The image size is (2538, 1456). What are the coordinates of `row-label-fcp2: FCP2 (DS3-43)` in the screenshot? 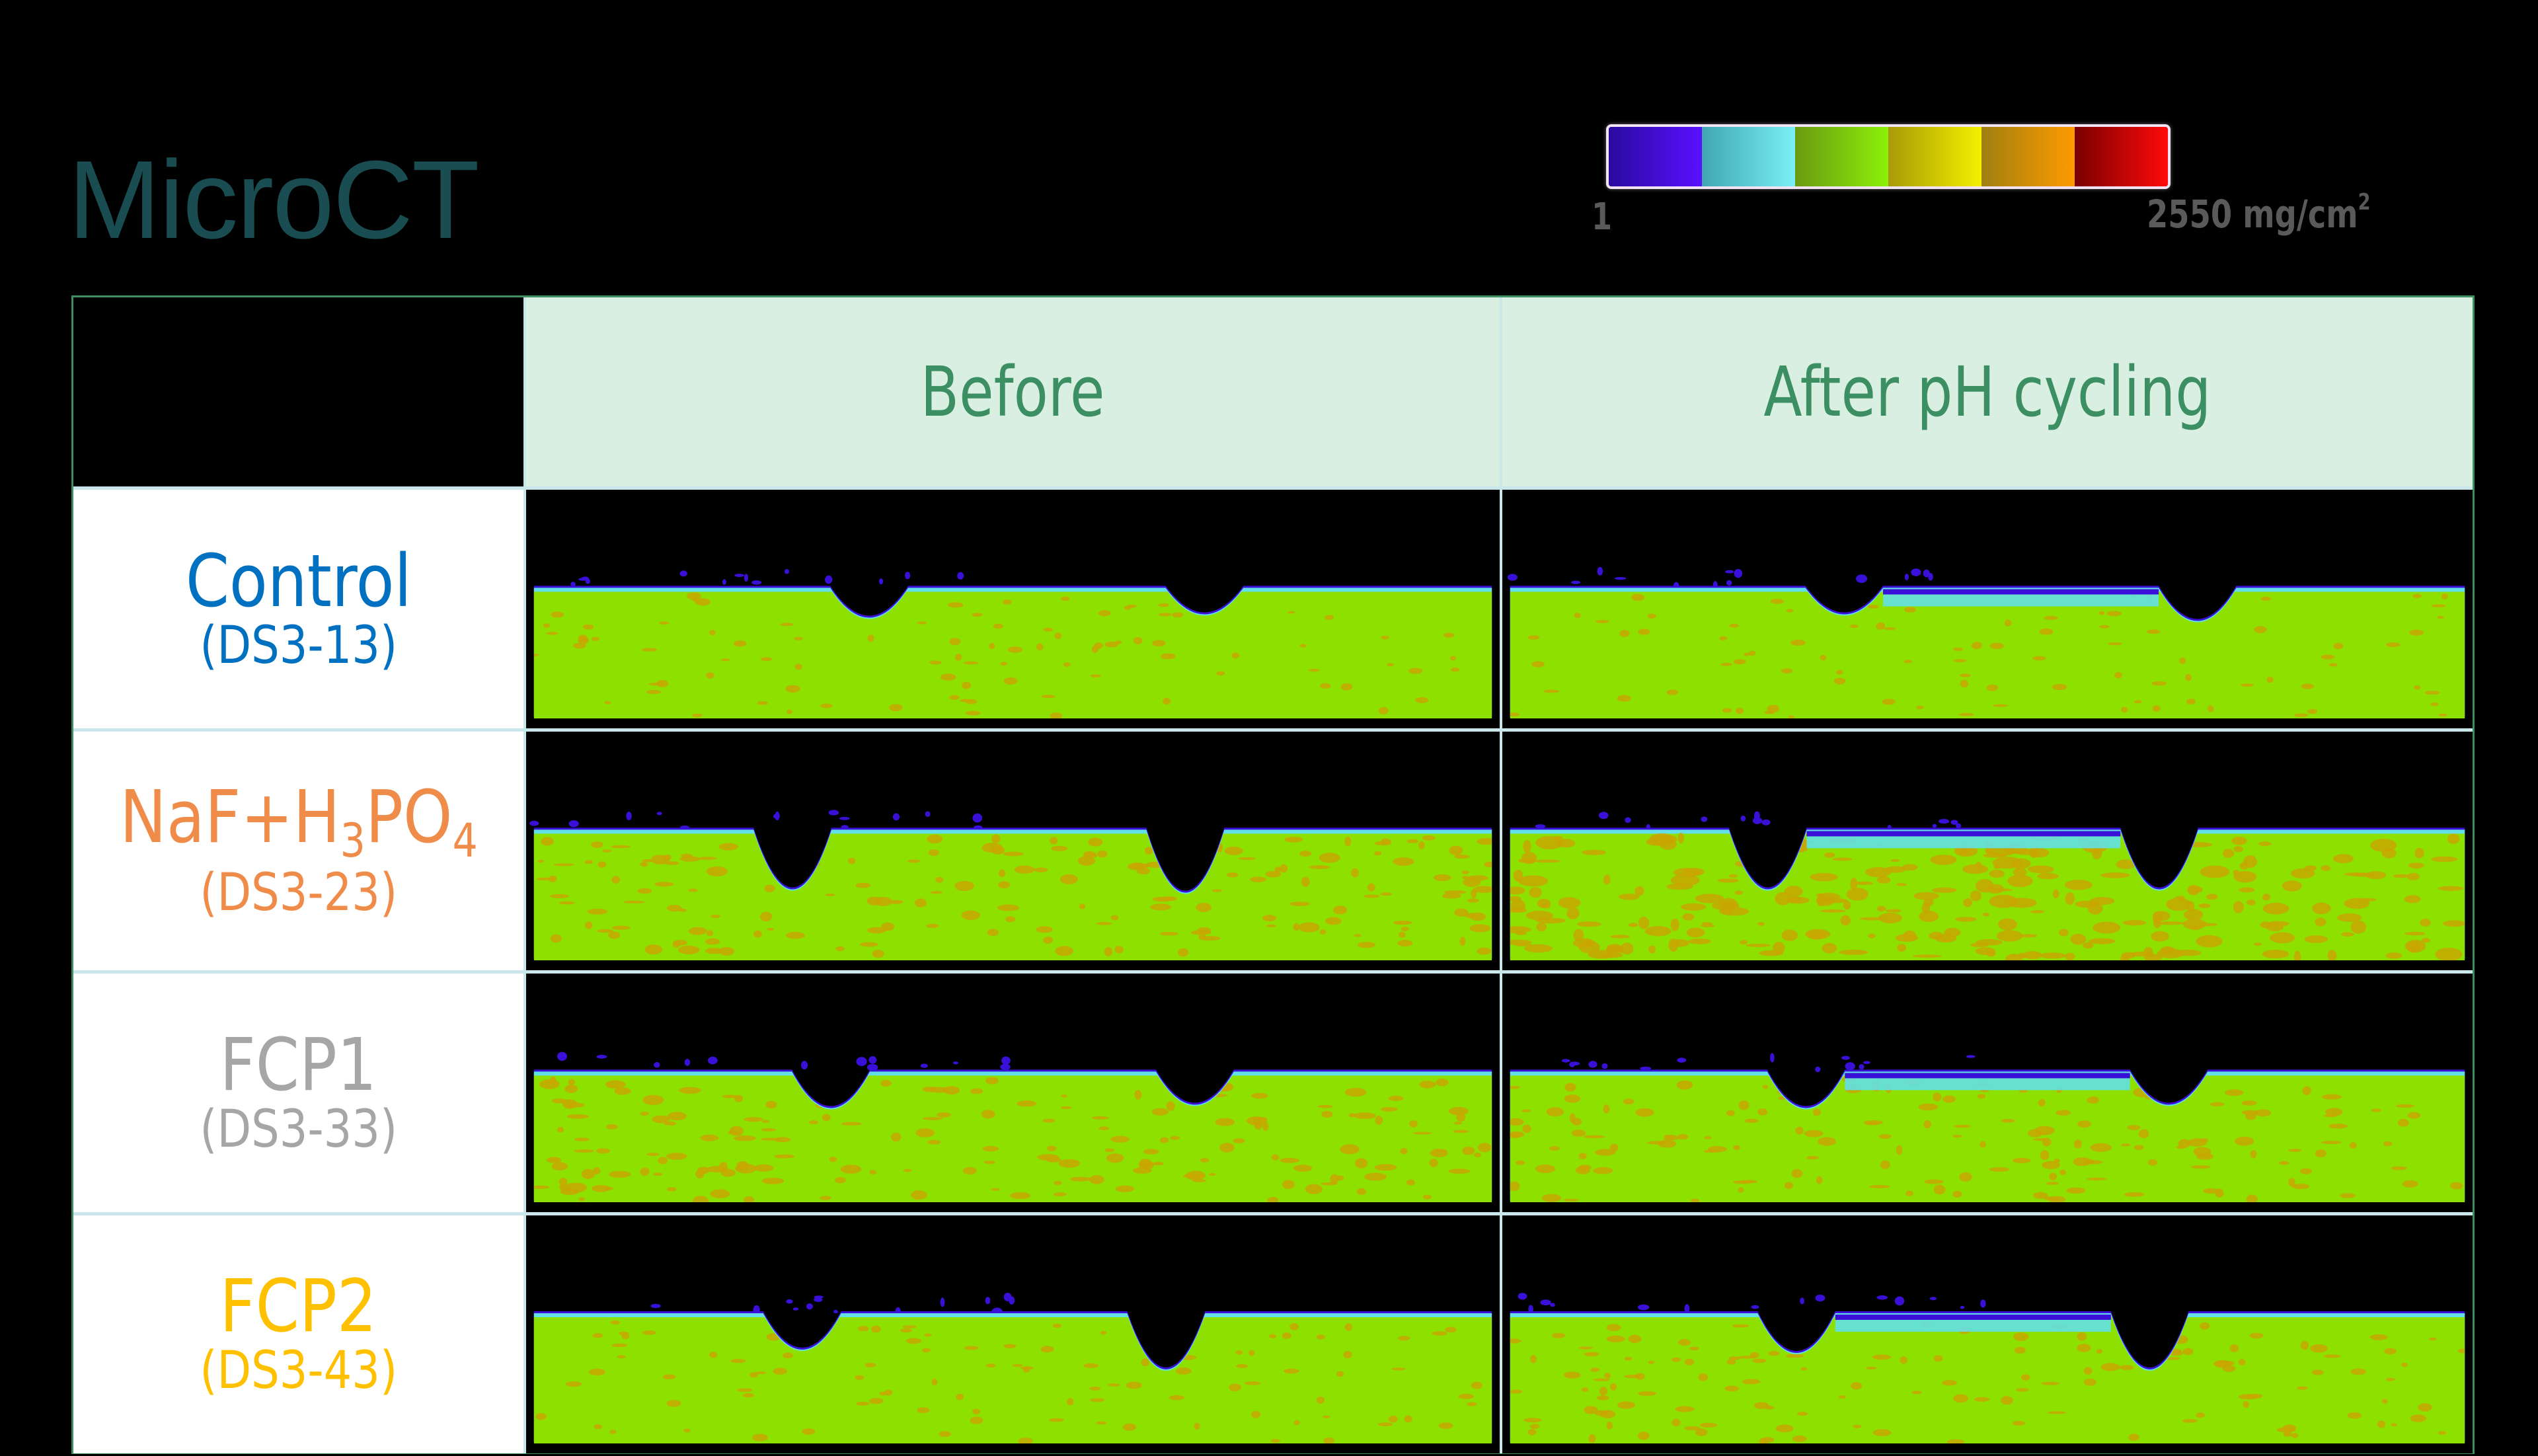 It's located at (299, 1334).